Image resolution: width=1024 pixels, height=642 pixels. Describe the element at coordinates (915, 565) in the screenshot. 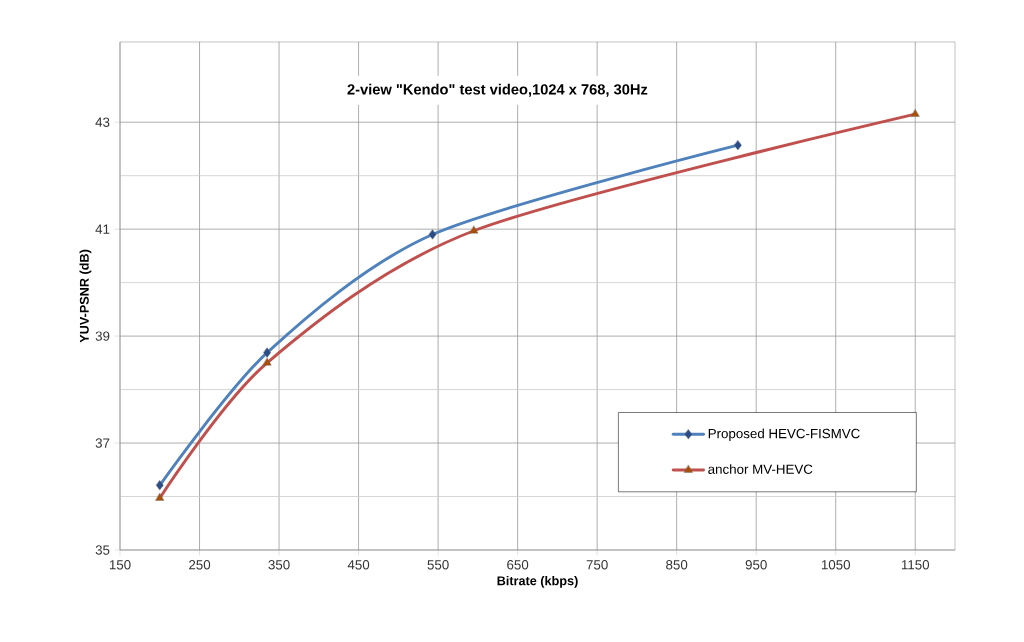

I see `x-tick-label: 1150` at that location.